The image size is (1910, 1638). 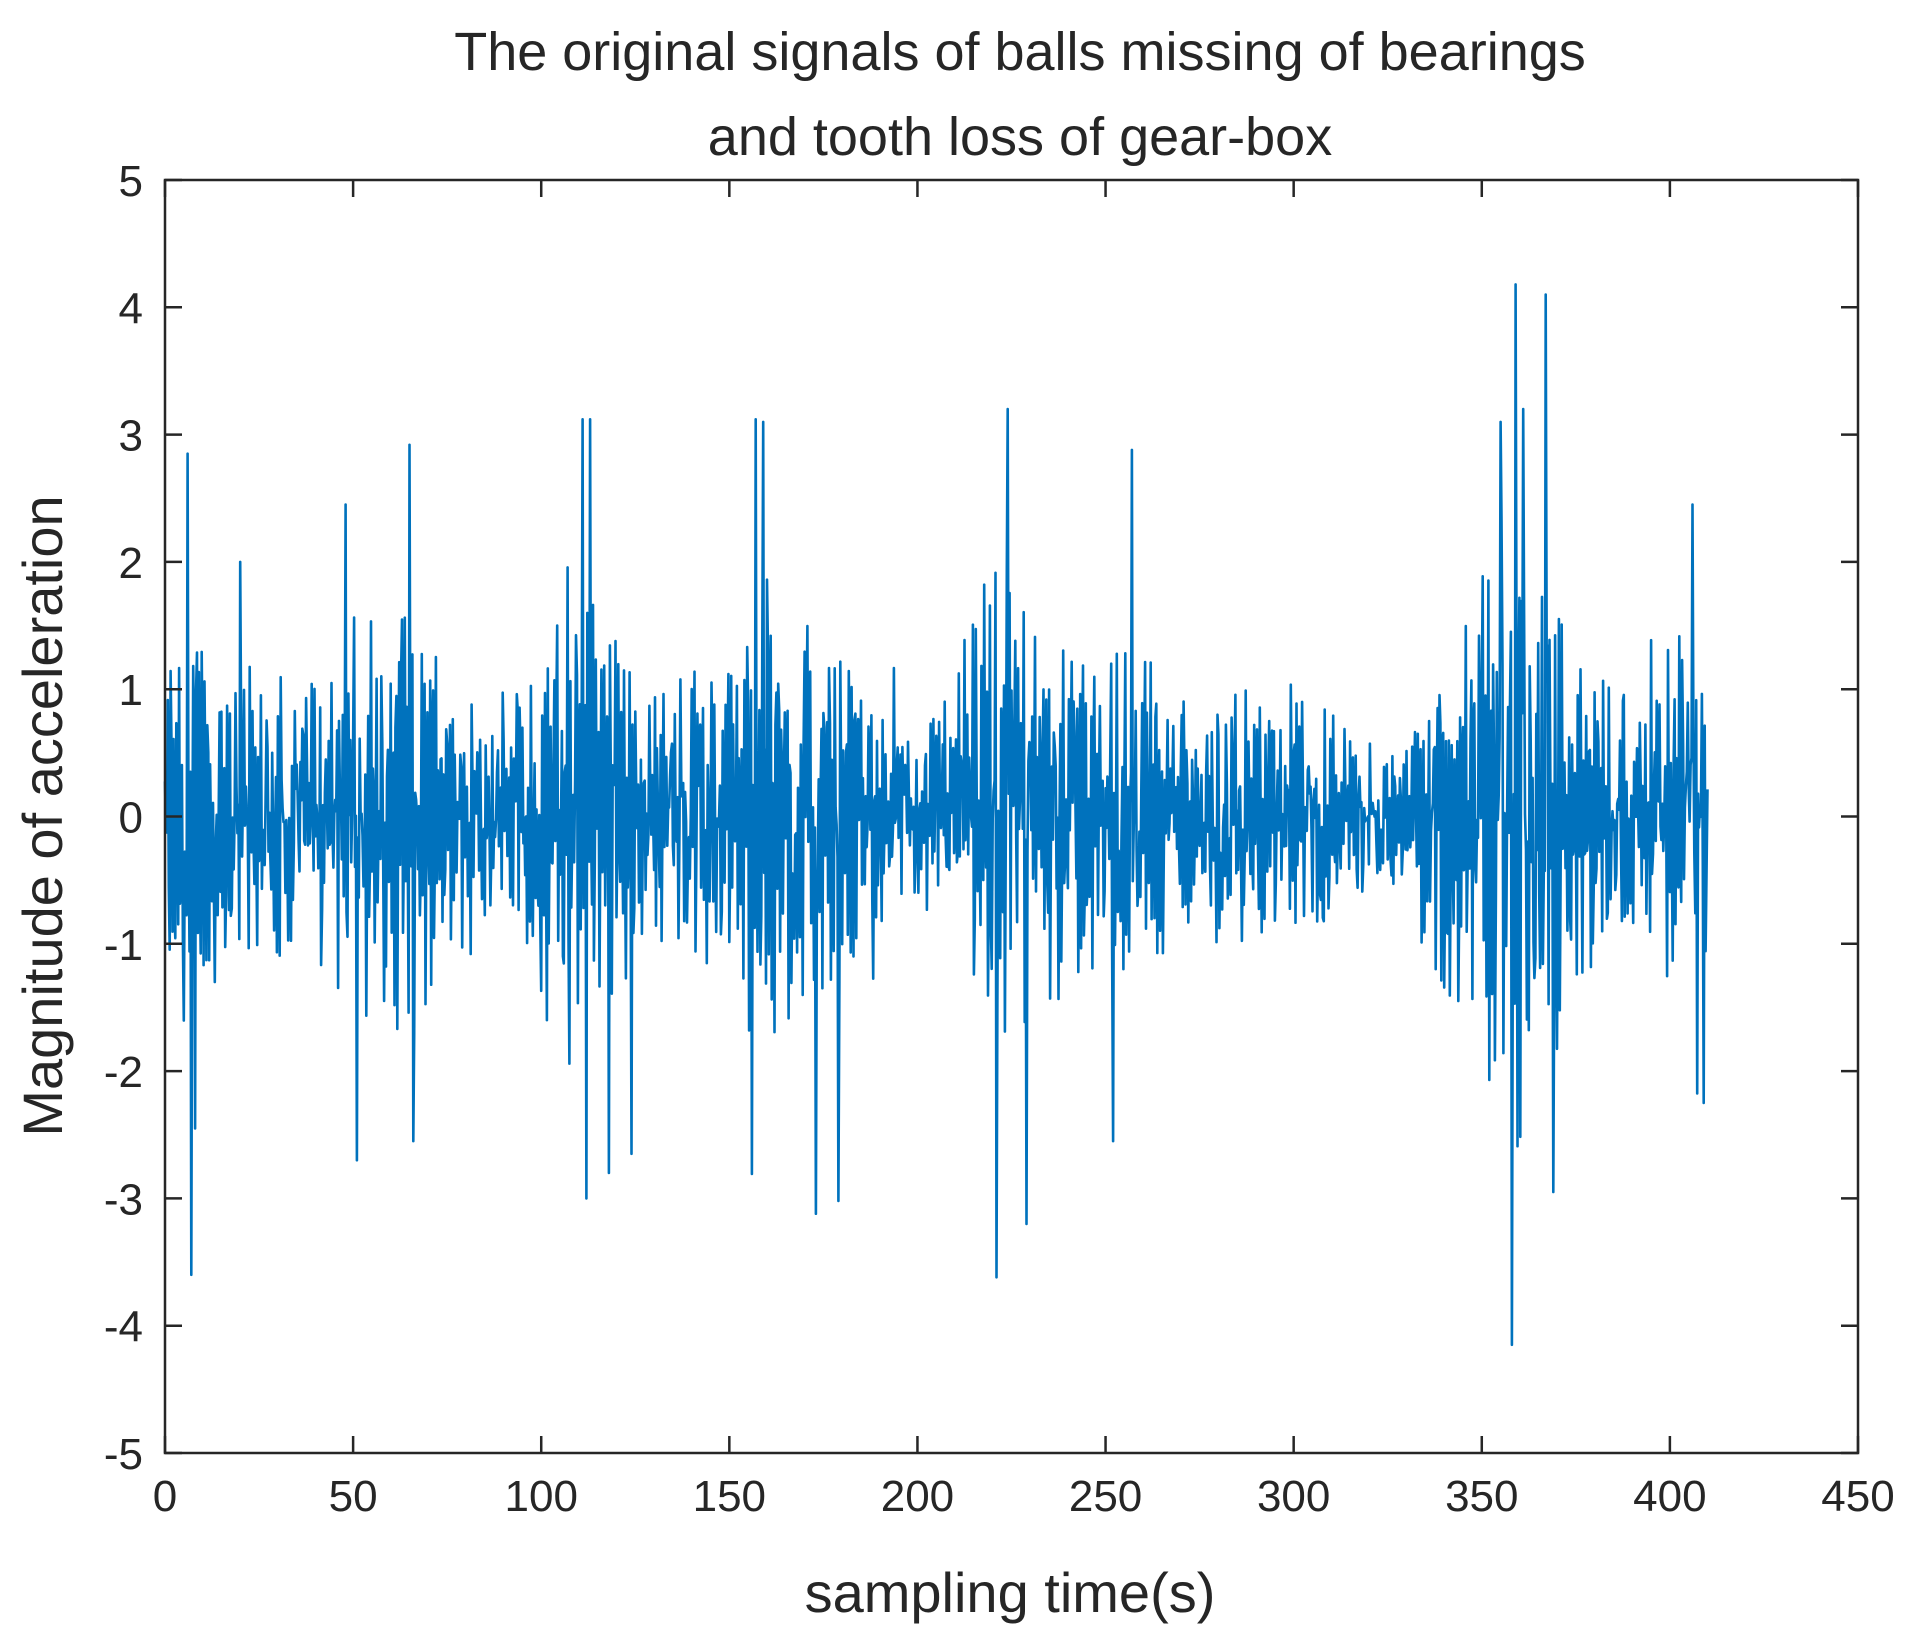 I want to click on x-tick-label: 350, so click(x=1481, y=1496).